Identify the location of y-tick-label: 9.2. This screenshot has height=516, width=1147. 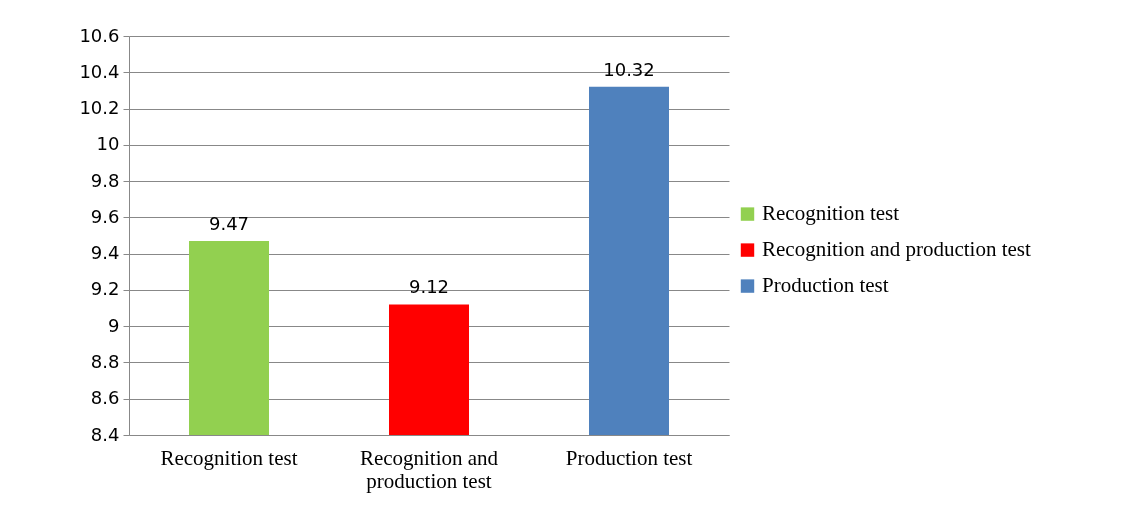
(105, 289).